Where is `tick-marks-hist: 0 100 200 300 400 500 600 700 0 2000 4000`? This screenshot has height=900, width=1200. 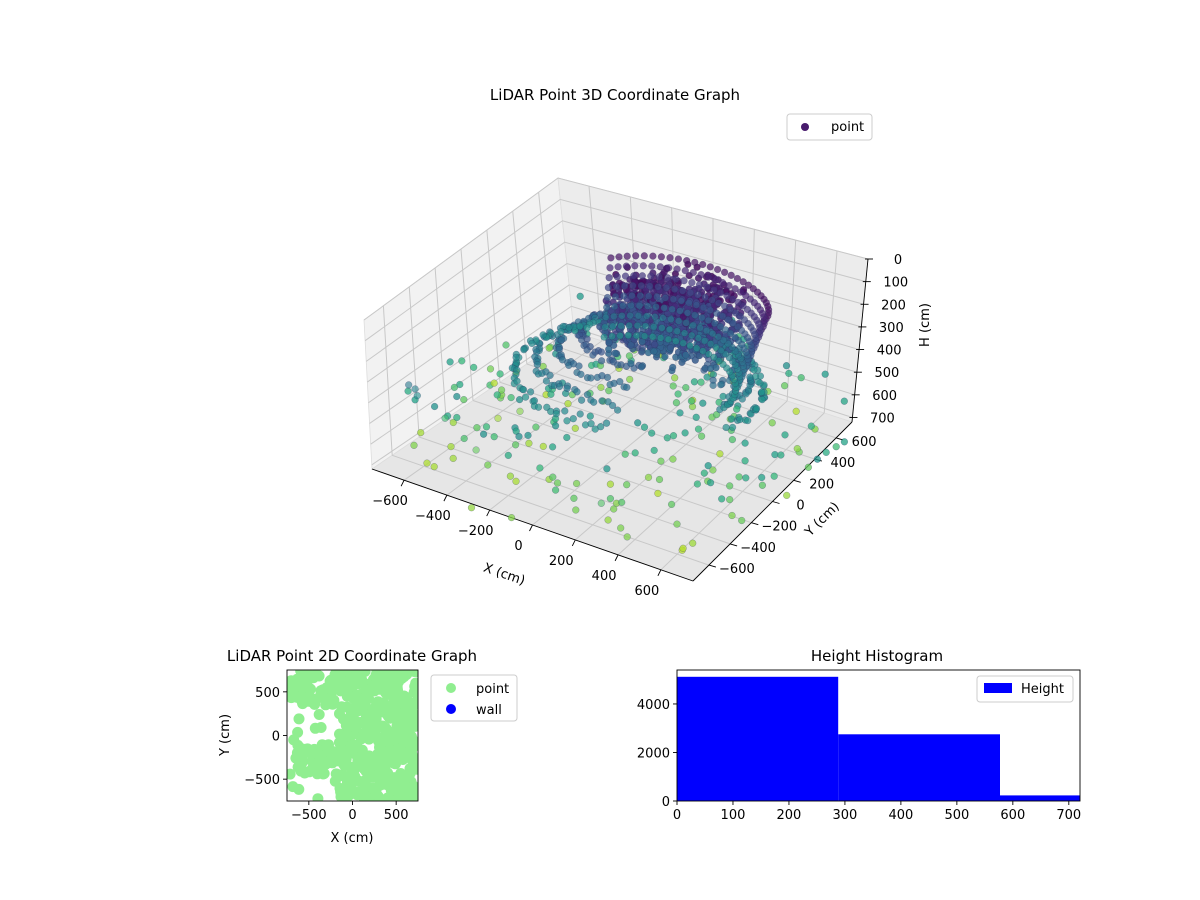
tick-marks-hist: 0 100 200 300 400 500 600 700 0 2000 4000 is located at coordinates (859, 760).